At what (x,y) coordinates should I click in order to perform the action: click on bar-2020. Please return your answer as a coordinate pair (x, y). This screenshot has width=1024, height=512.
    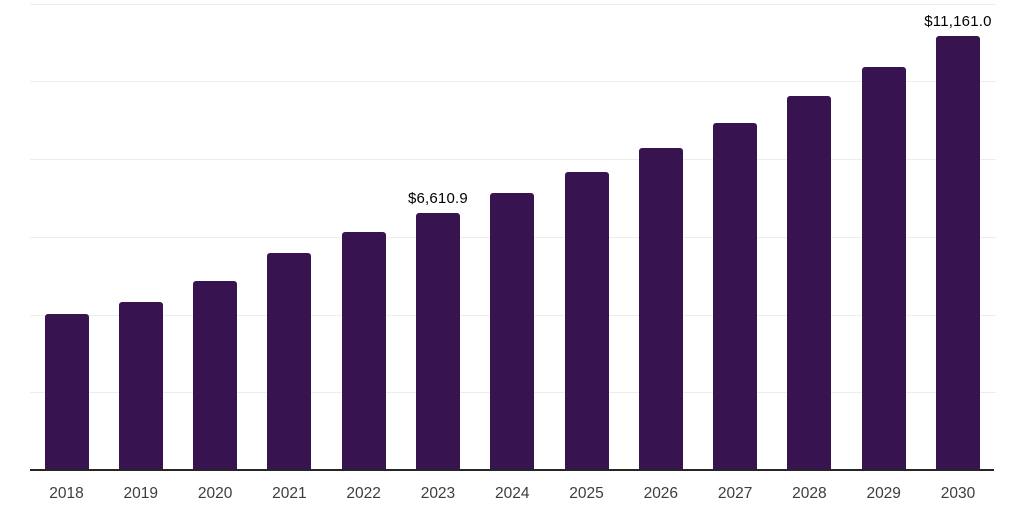
    Looking at the image, I should click on (215, 375).